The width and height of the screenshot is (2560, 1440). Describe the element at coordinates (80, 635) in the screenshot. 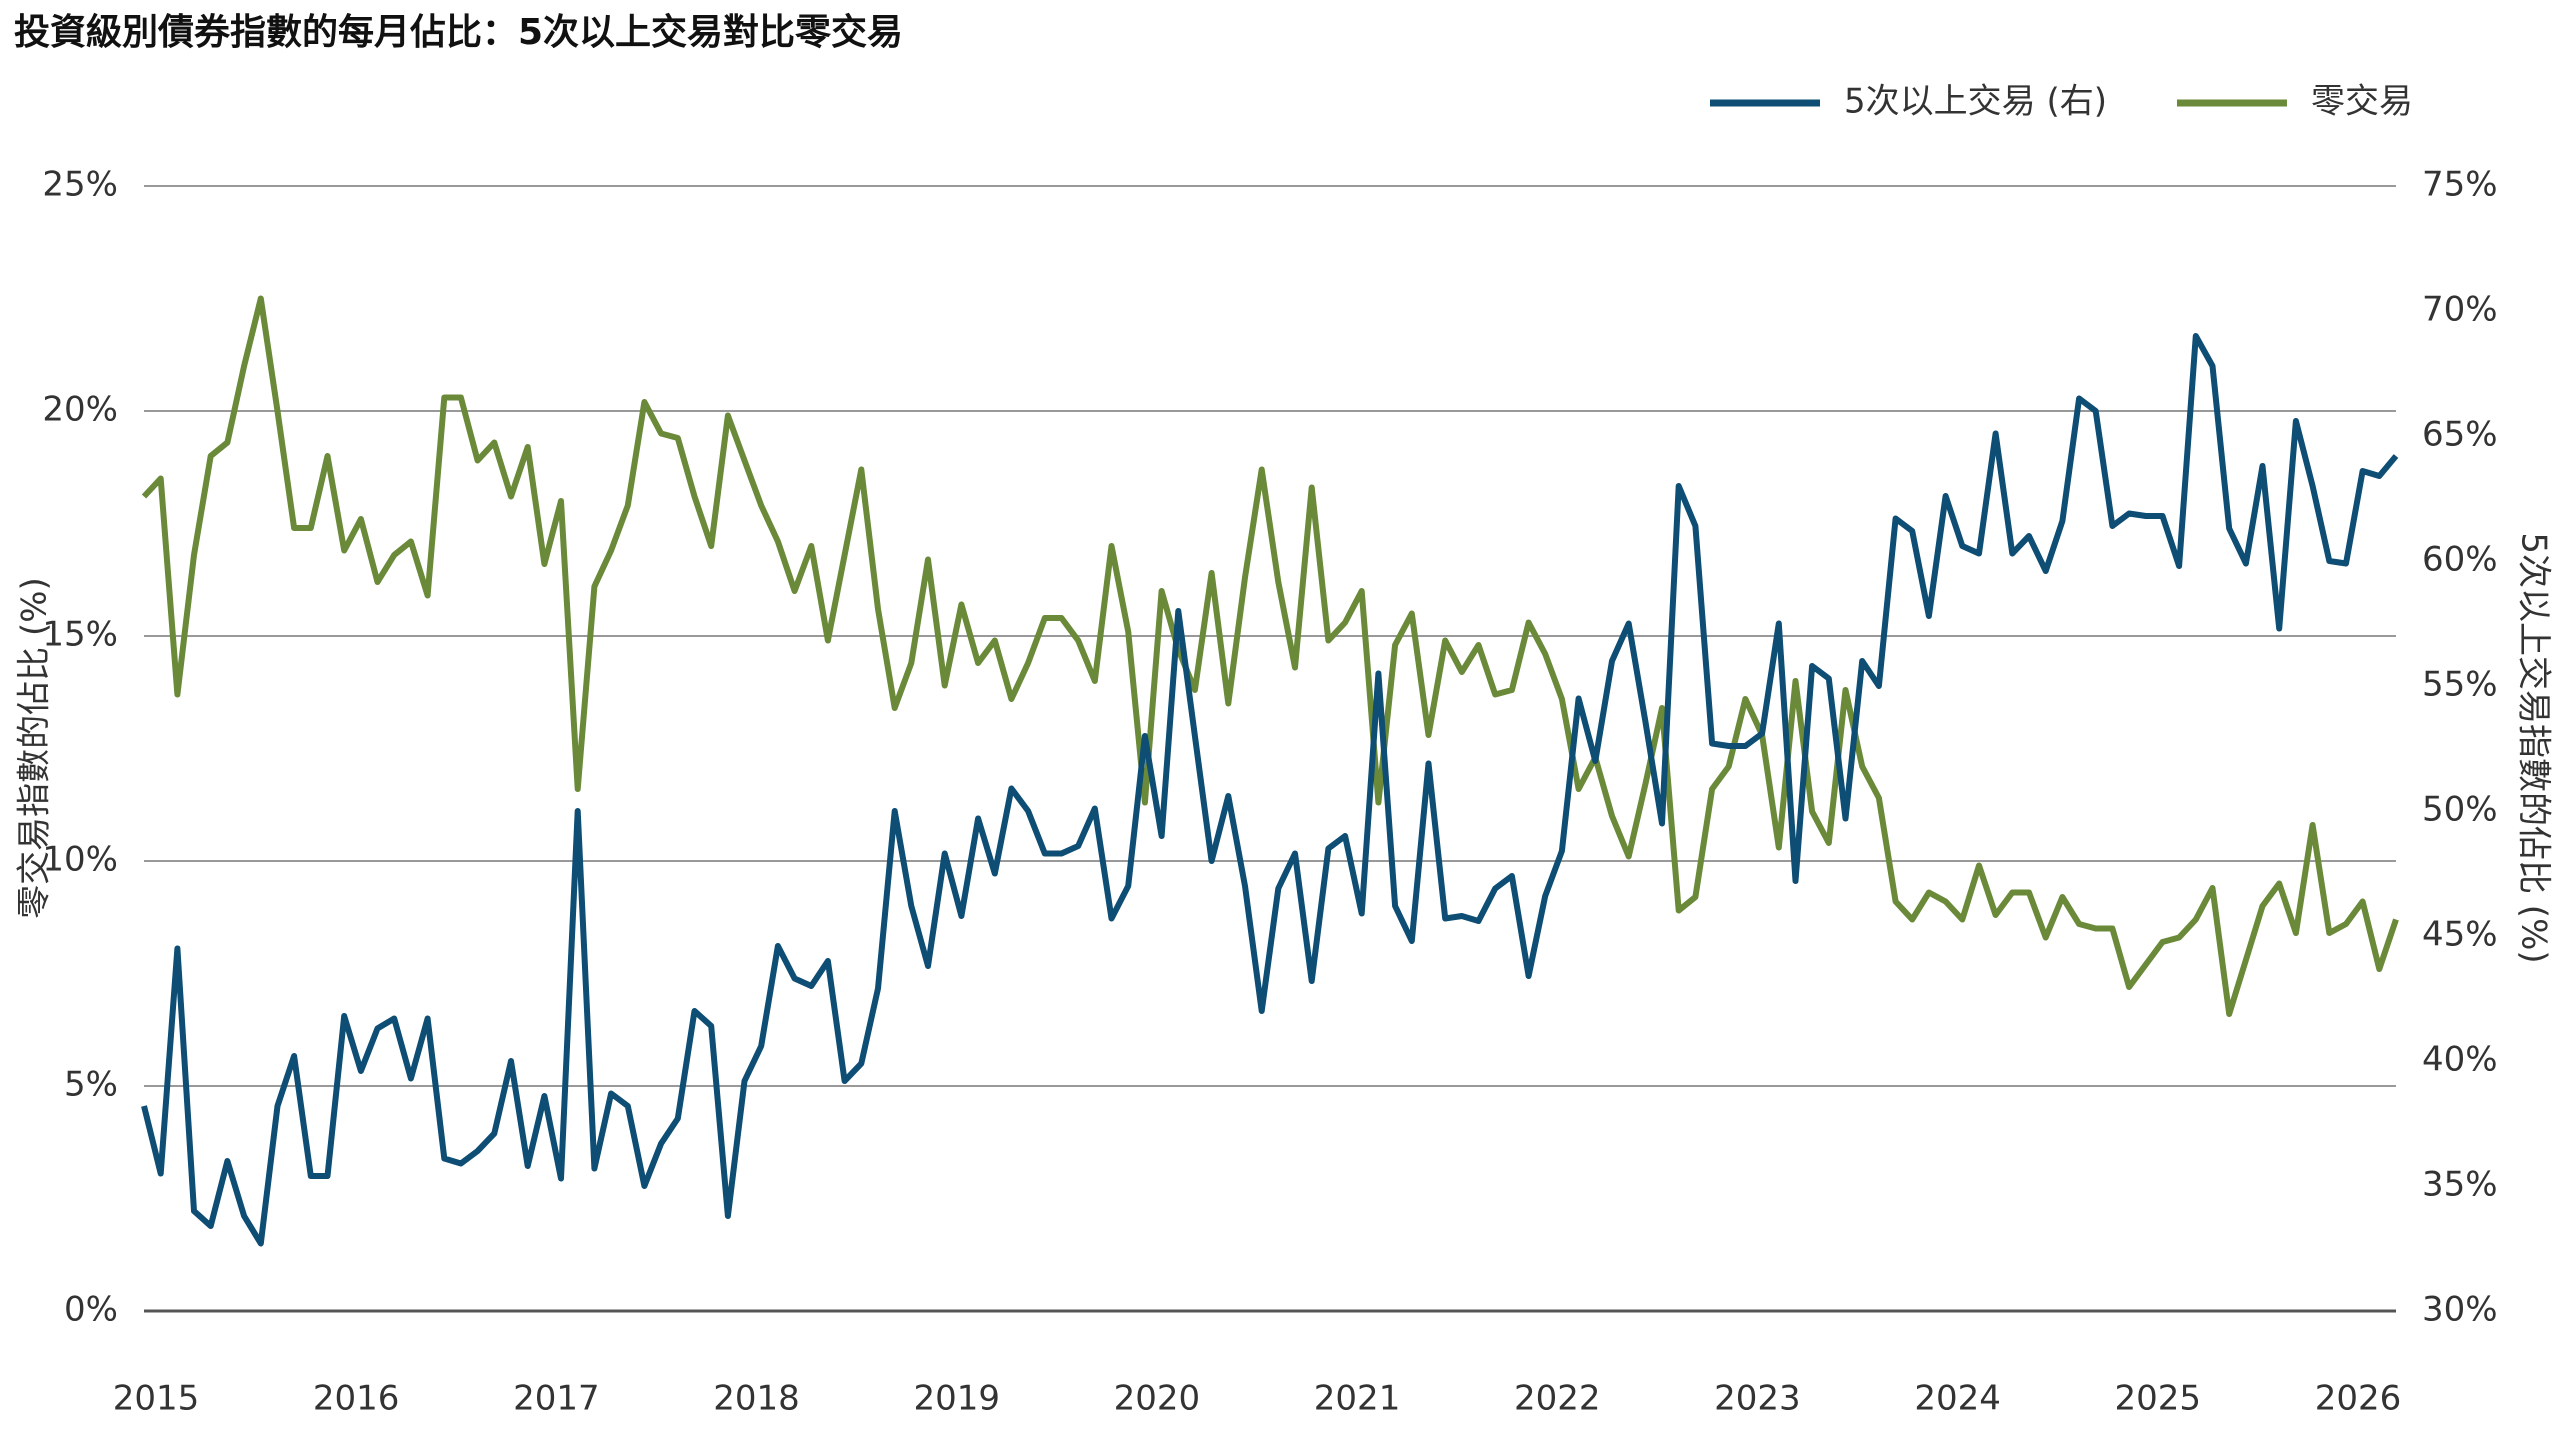

I see `y-tick-label: 15%` at that location.